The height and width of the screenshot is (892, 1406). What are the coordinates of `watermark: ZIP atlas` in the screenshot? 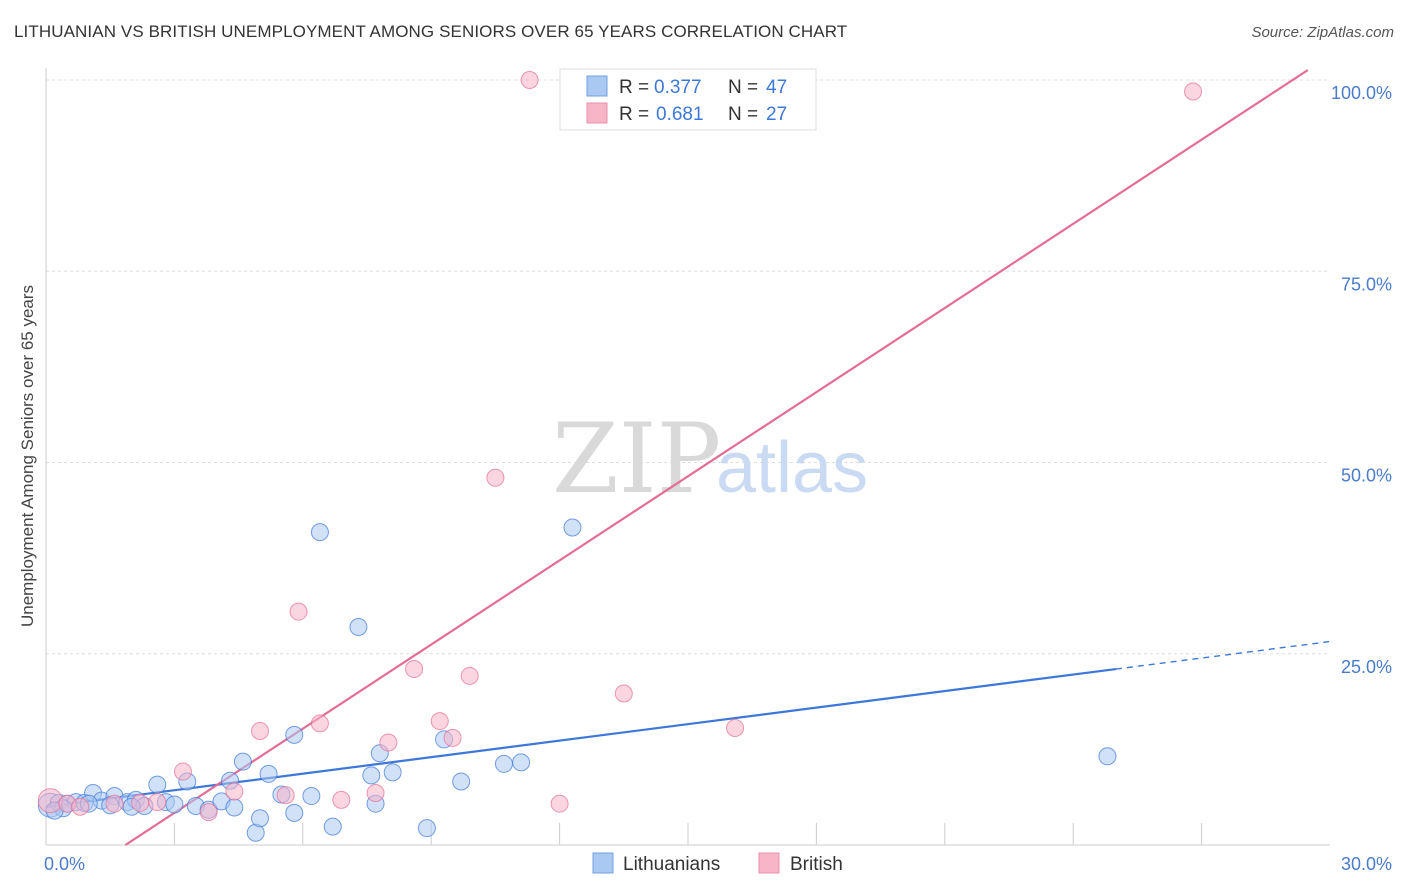 It's located at (710, 459).